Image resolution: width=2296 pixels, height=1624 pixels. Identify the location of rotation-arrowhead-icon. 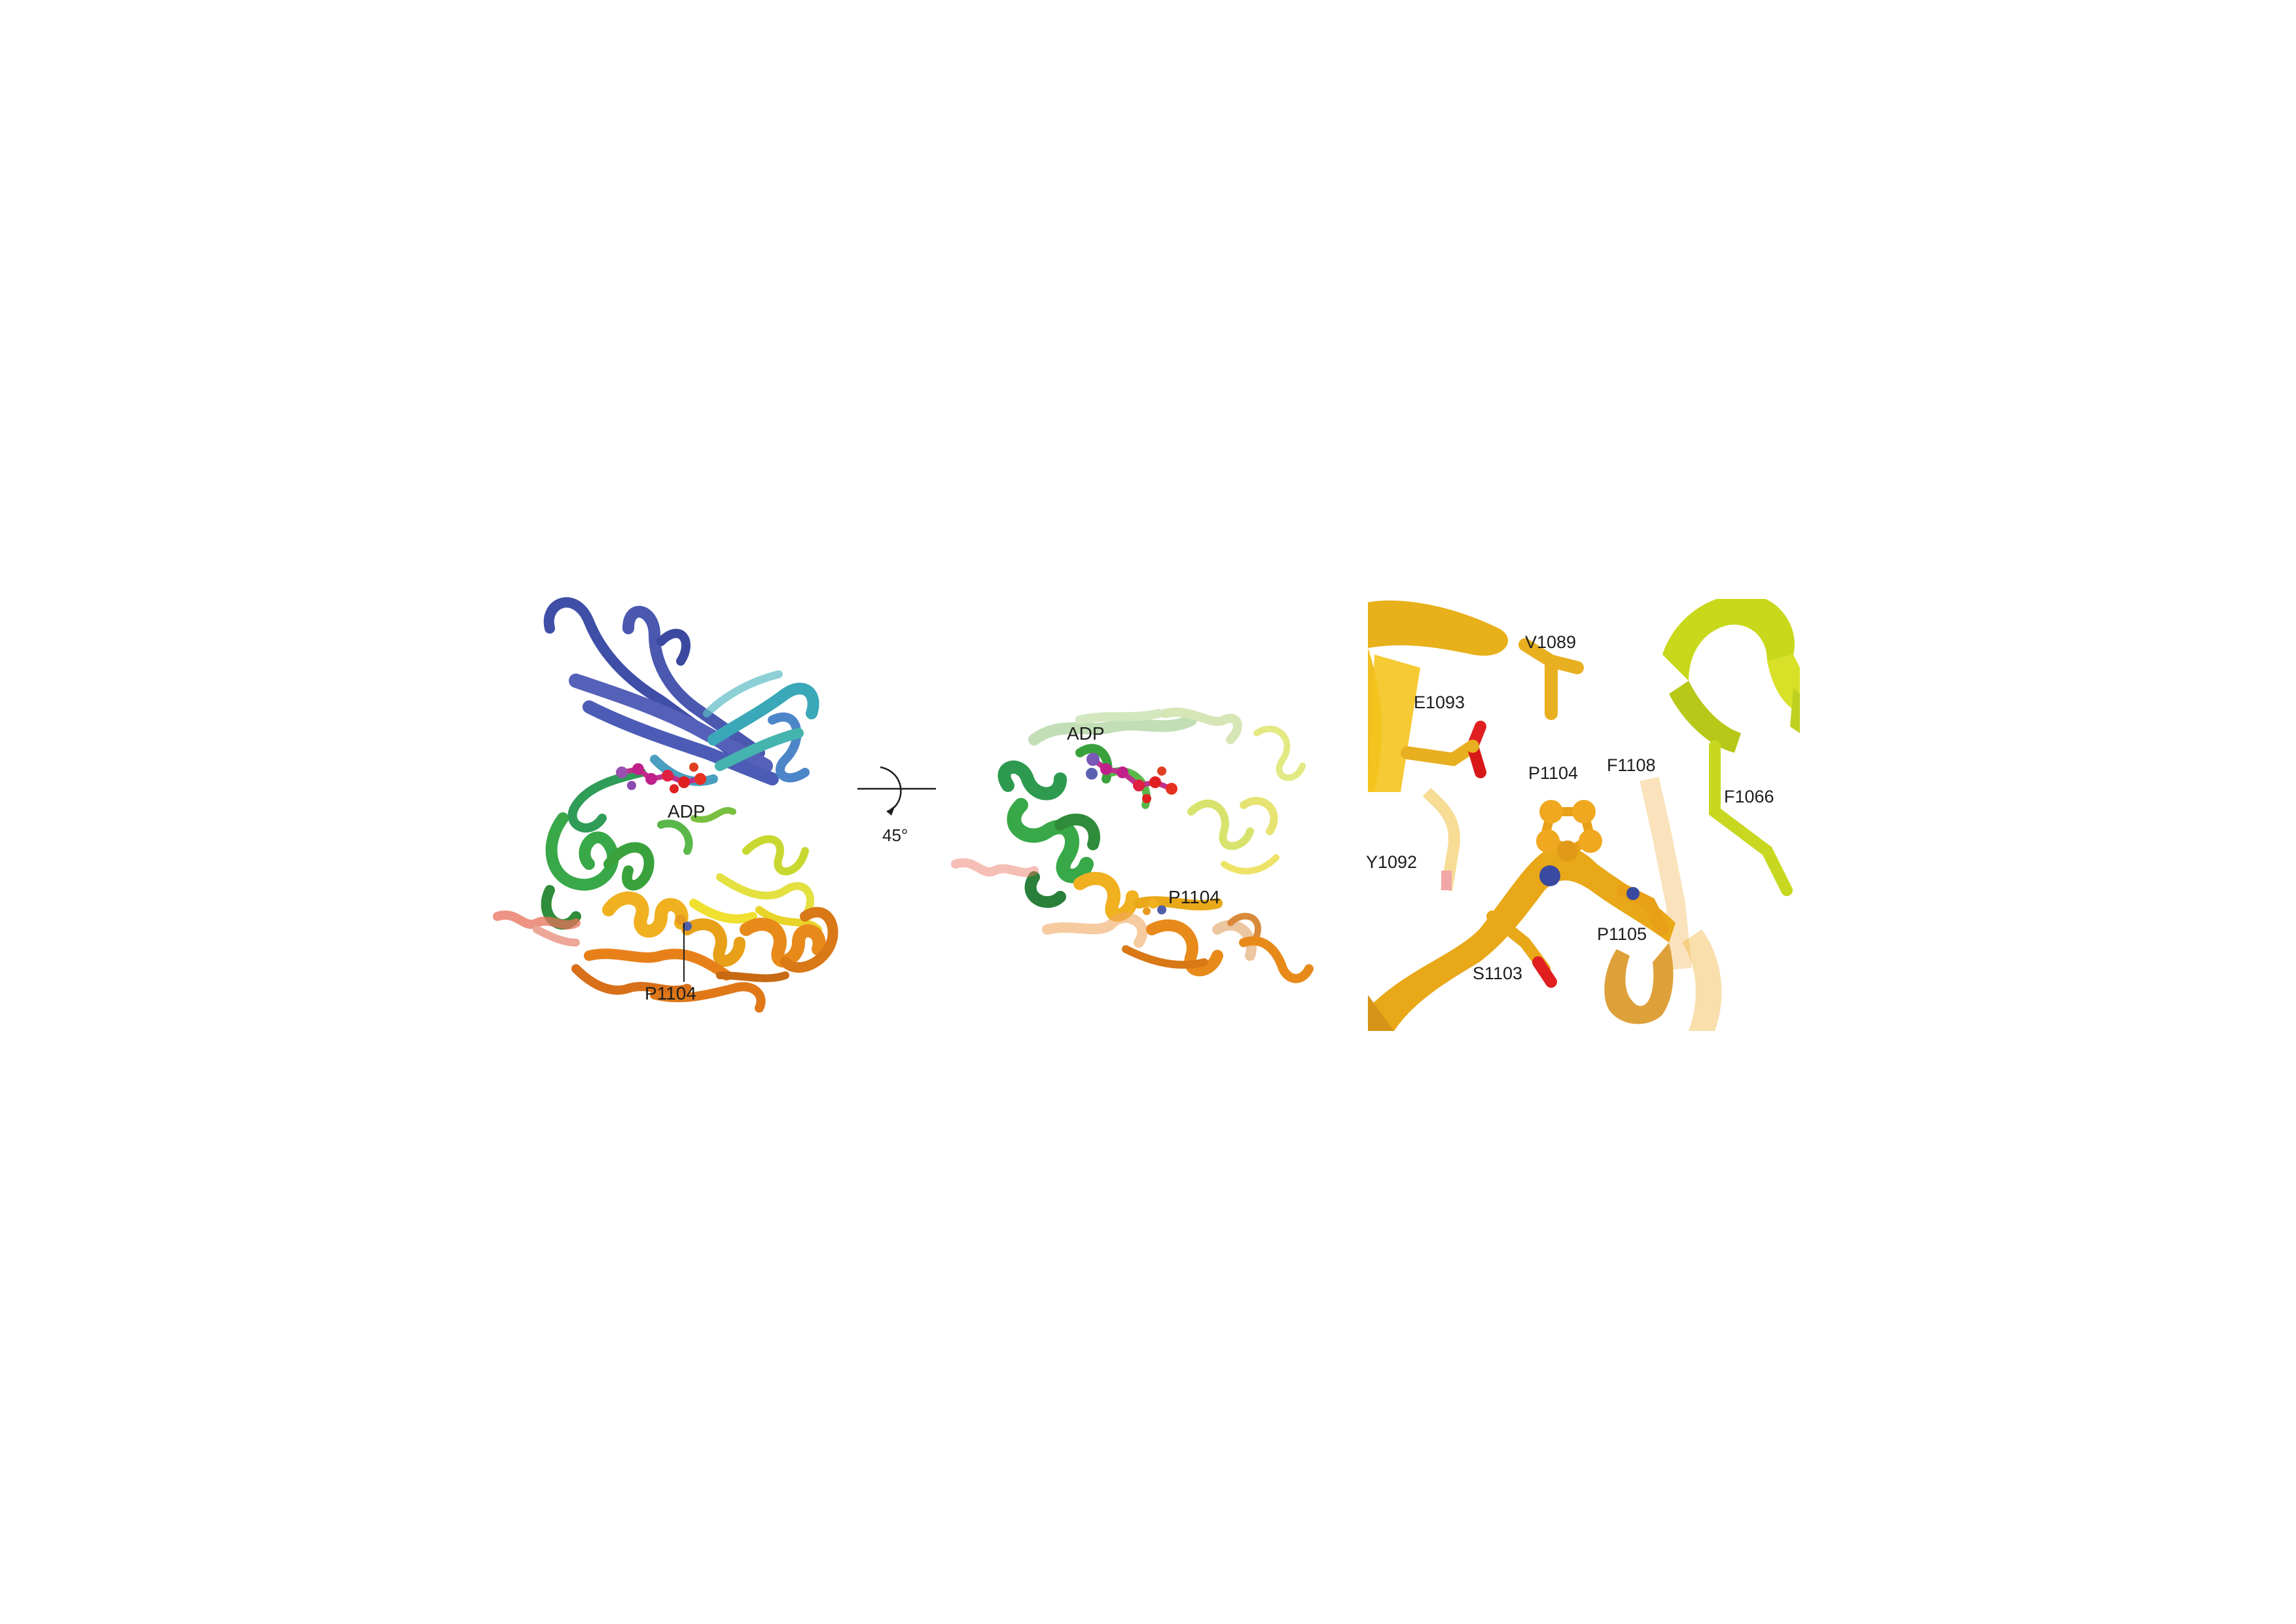
(891, 810).